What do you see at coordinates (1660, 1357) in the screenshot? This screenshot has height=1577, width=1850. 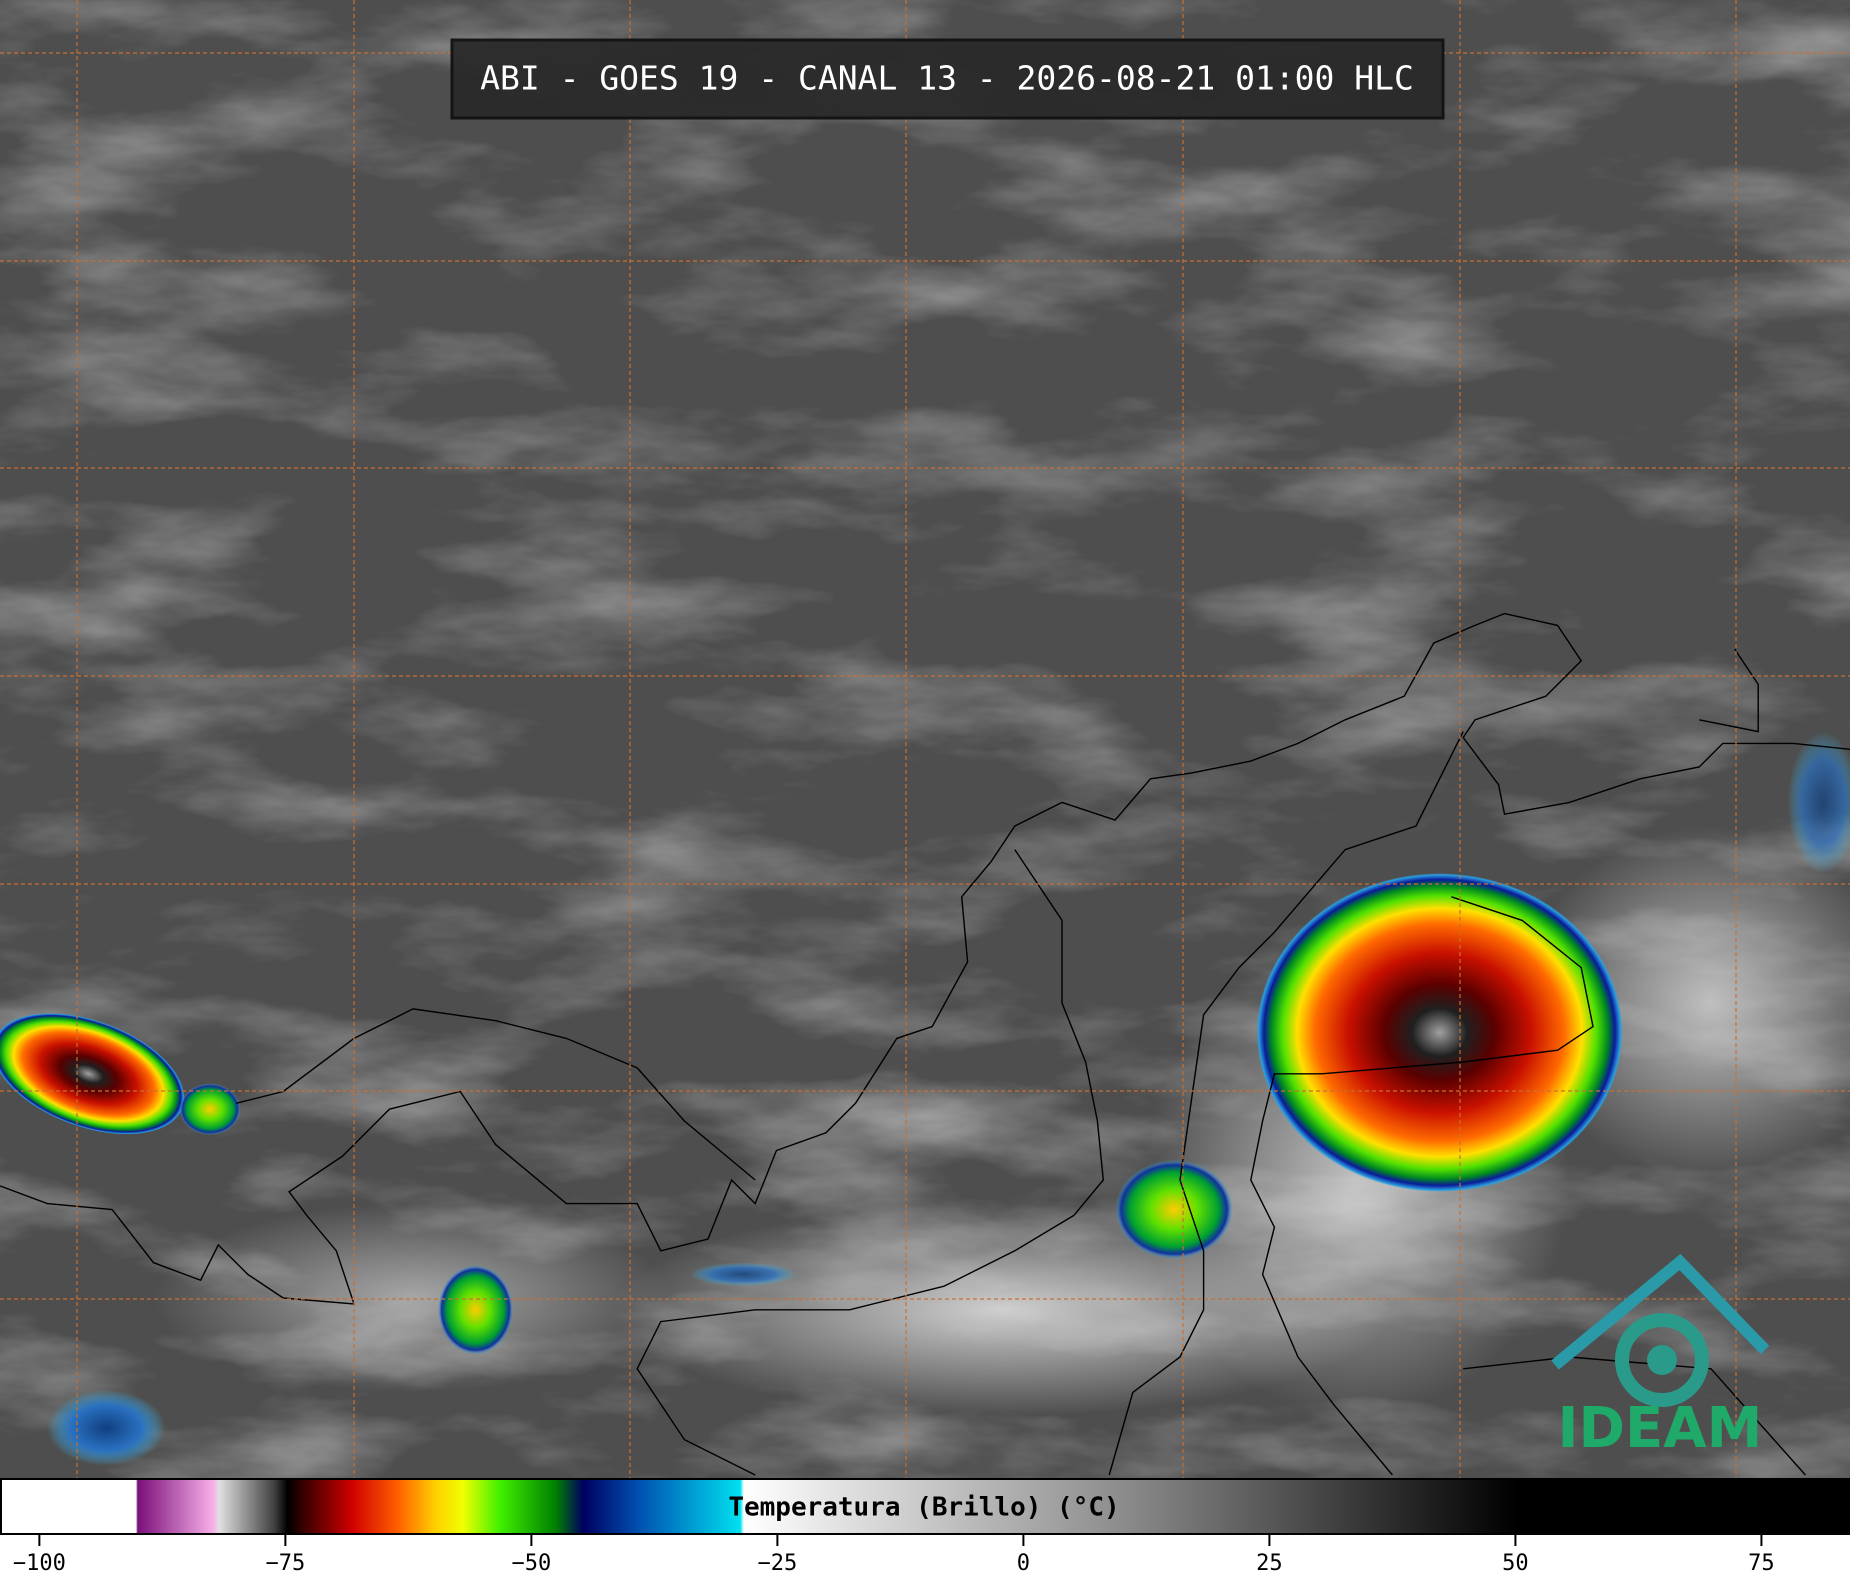 I see `logo: IDEAM` at bounding box center [1660, 1357].